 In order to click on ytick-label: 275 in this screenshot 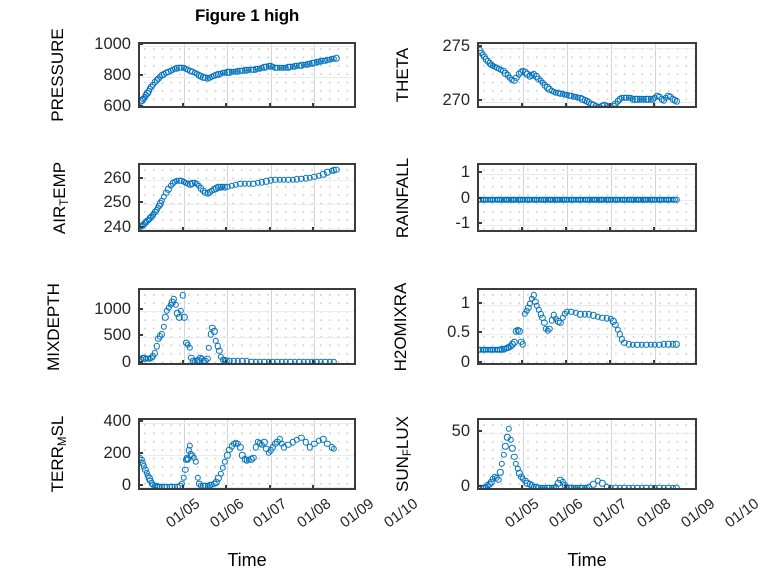, I will do `click(456, 46)`.